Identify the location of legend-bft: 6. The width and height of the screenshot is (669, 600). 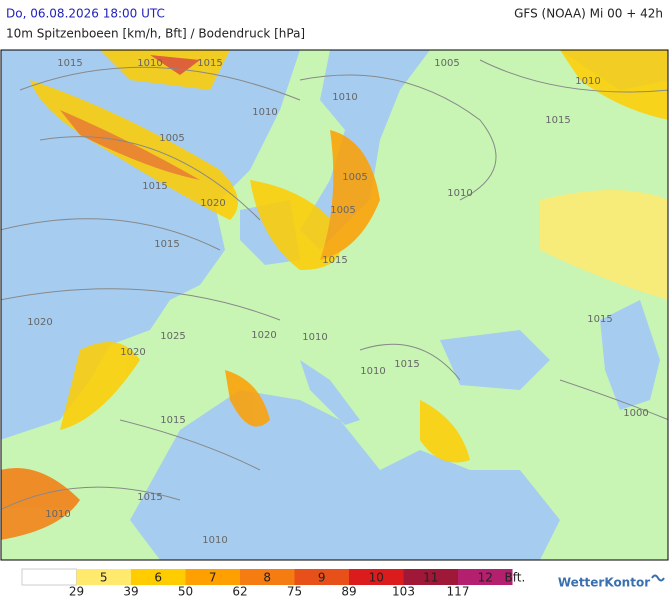
(158, 578).